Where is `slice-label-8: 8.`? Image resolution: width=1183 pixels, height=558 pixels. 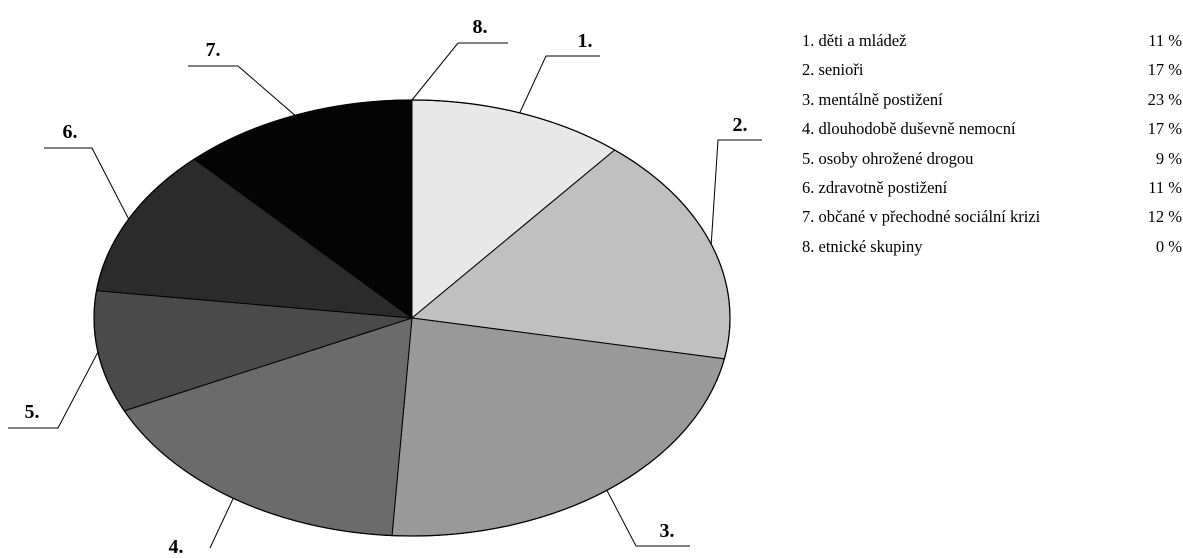 slice-label-8: 8. is located at coordinates (480, 27).